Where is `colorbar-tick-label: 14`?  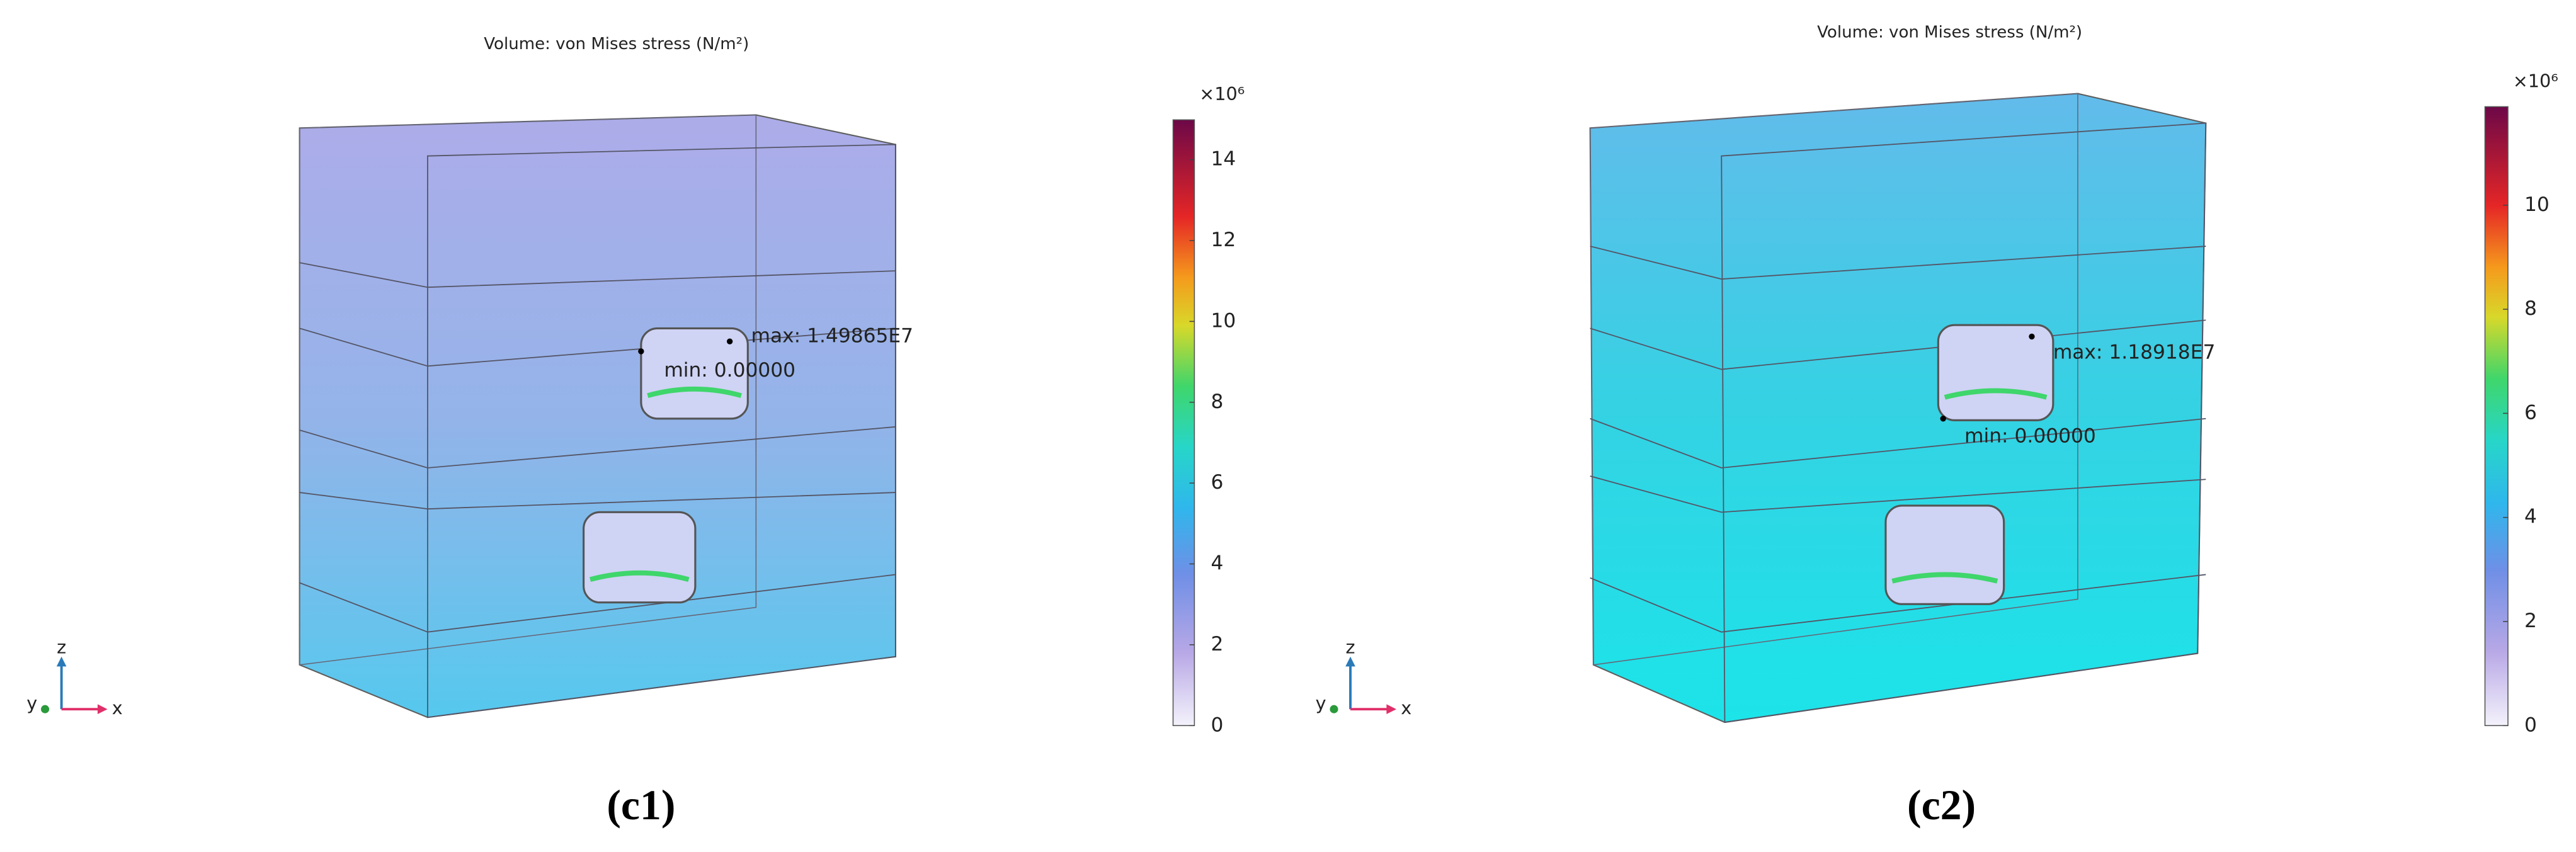 colorbar-tick-label: 14 is located at coordinates (1223, 159).